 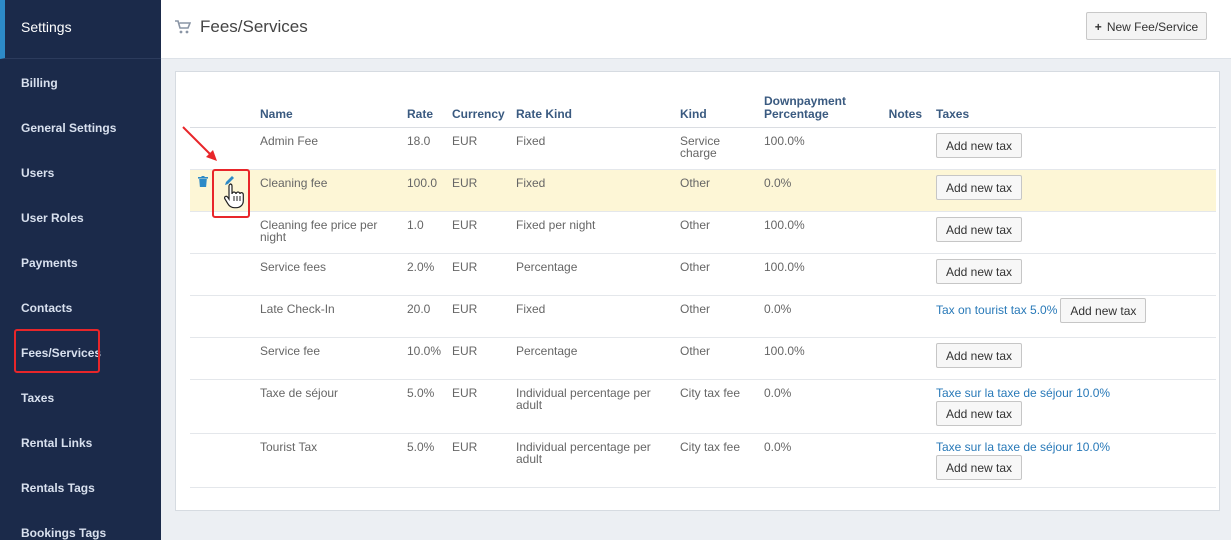 What do you see at coordinates (598, 406) in the screenshot?
I see `cell-rate-kind: Individual percentage per adult` at bounding box center [598, 406].